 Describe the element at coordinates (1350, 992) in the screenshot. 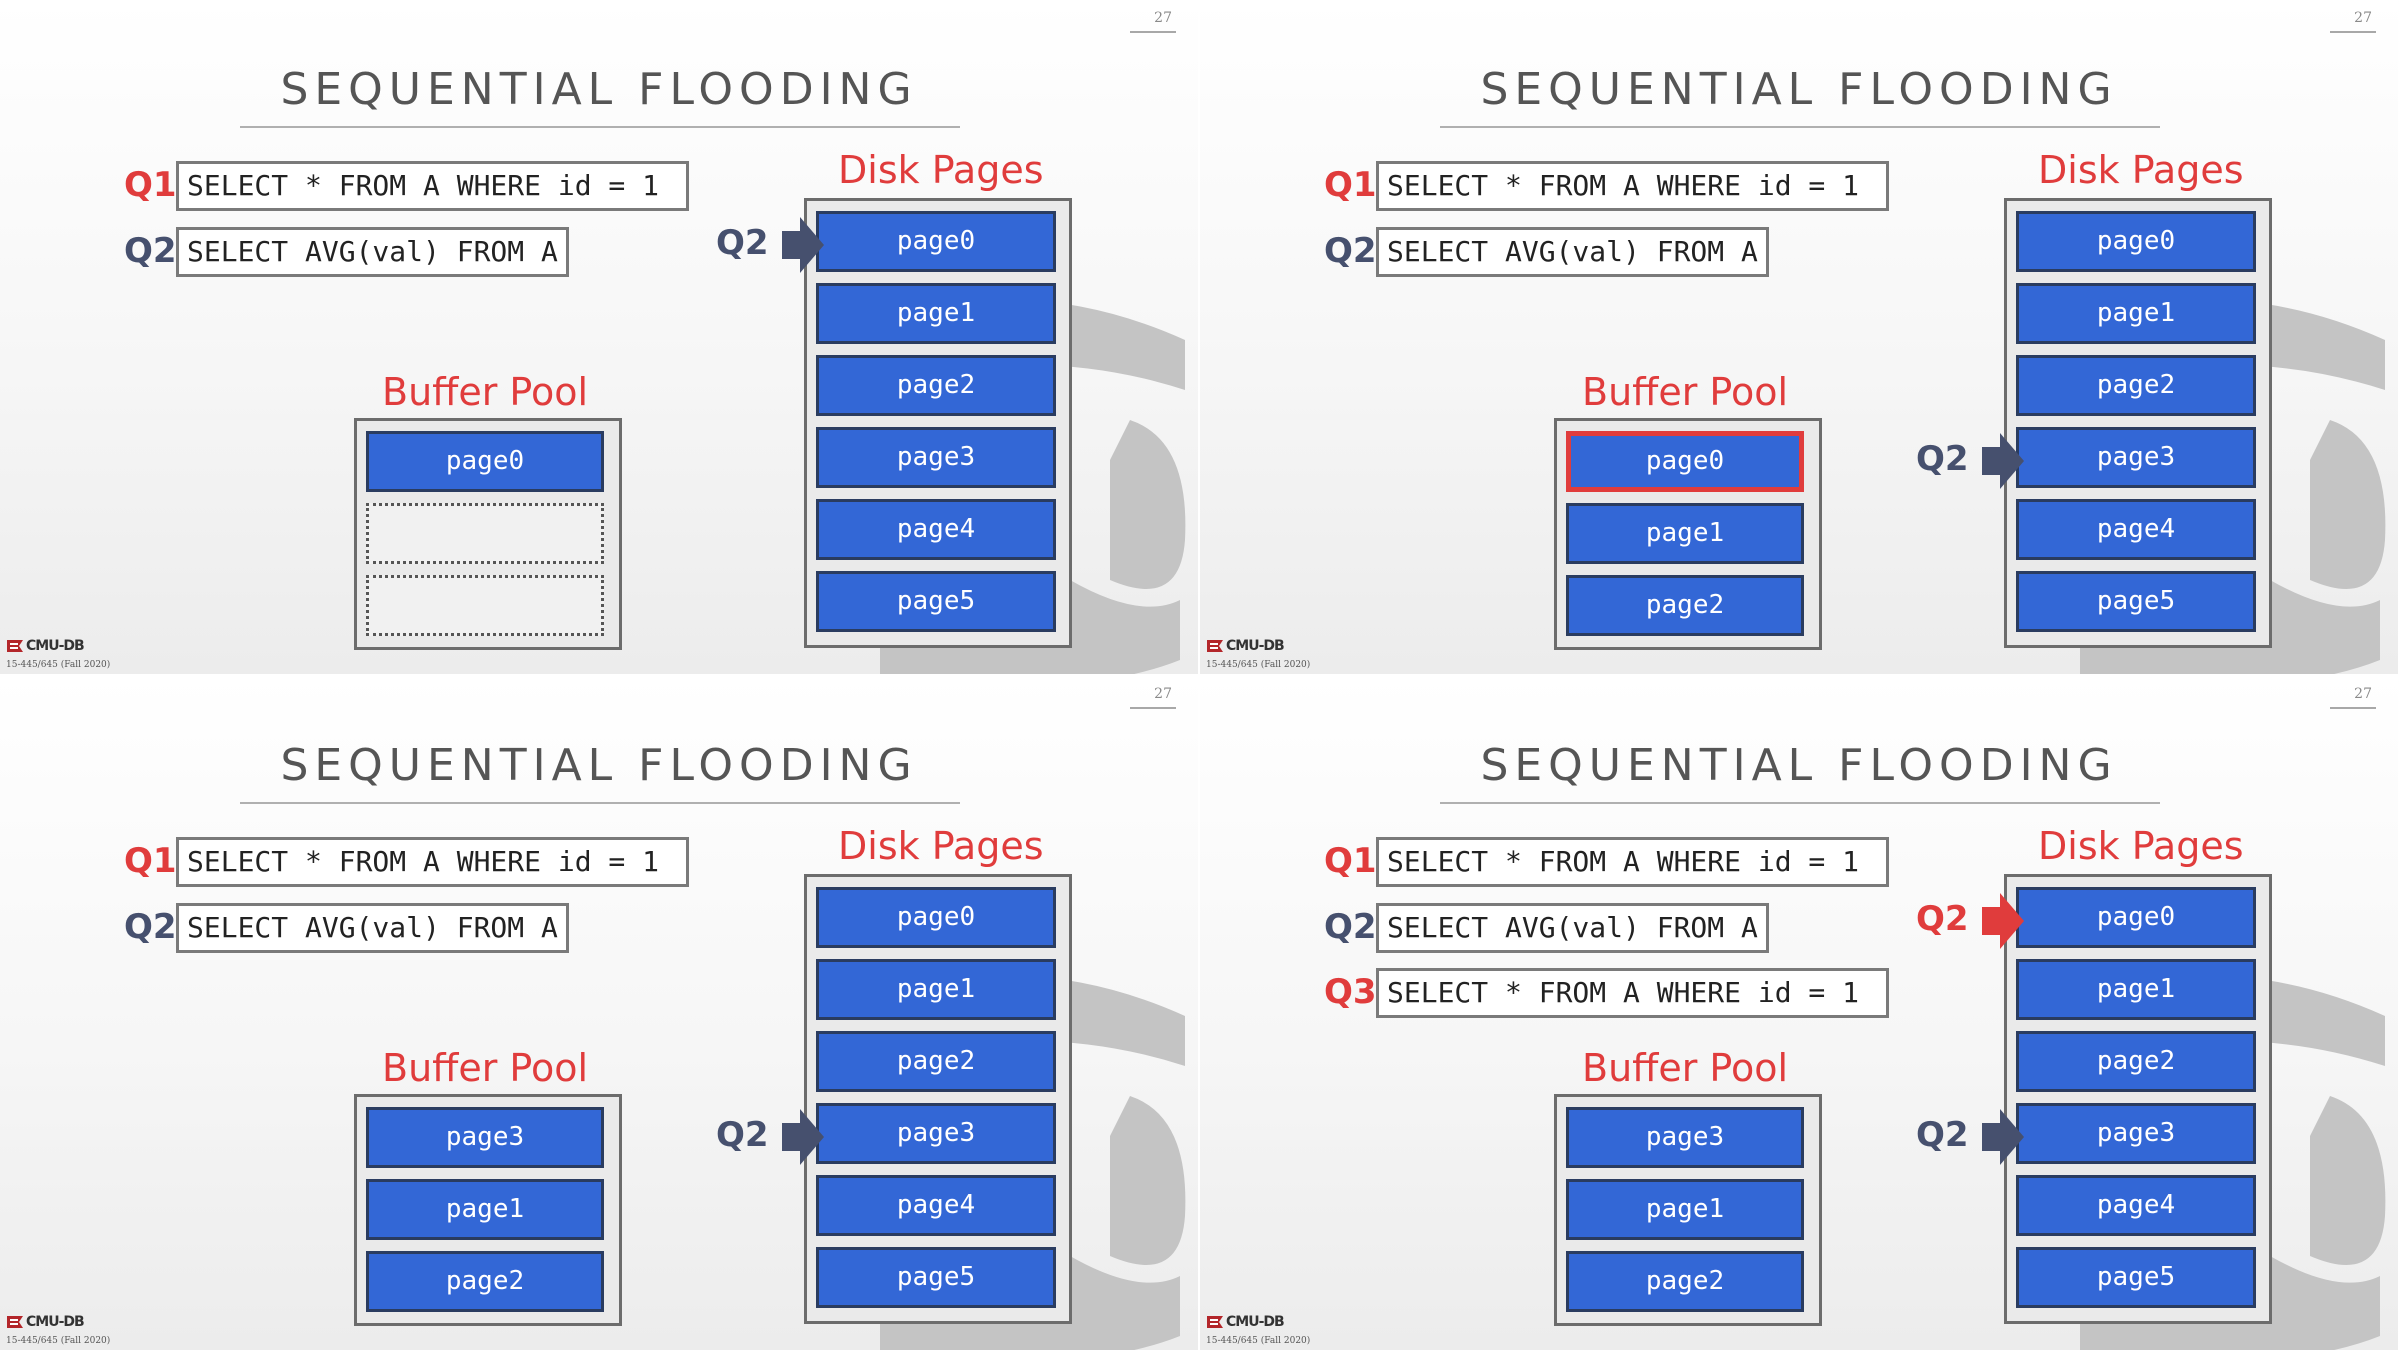

I see `query-label: Q3` at that location.